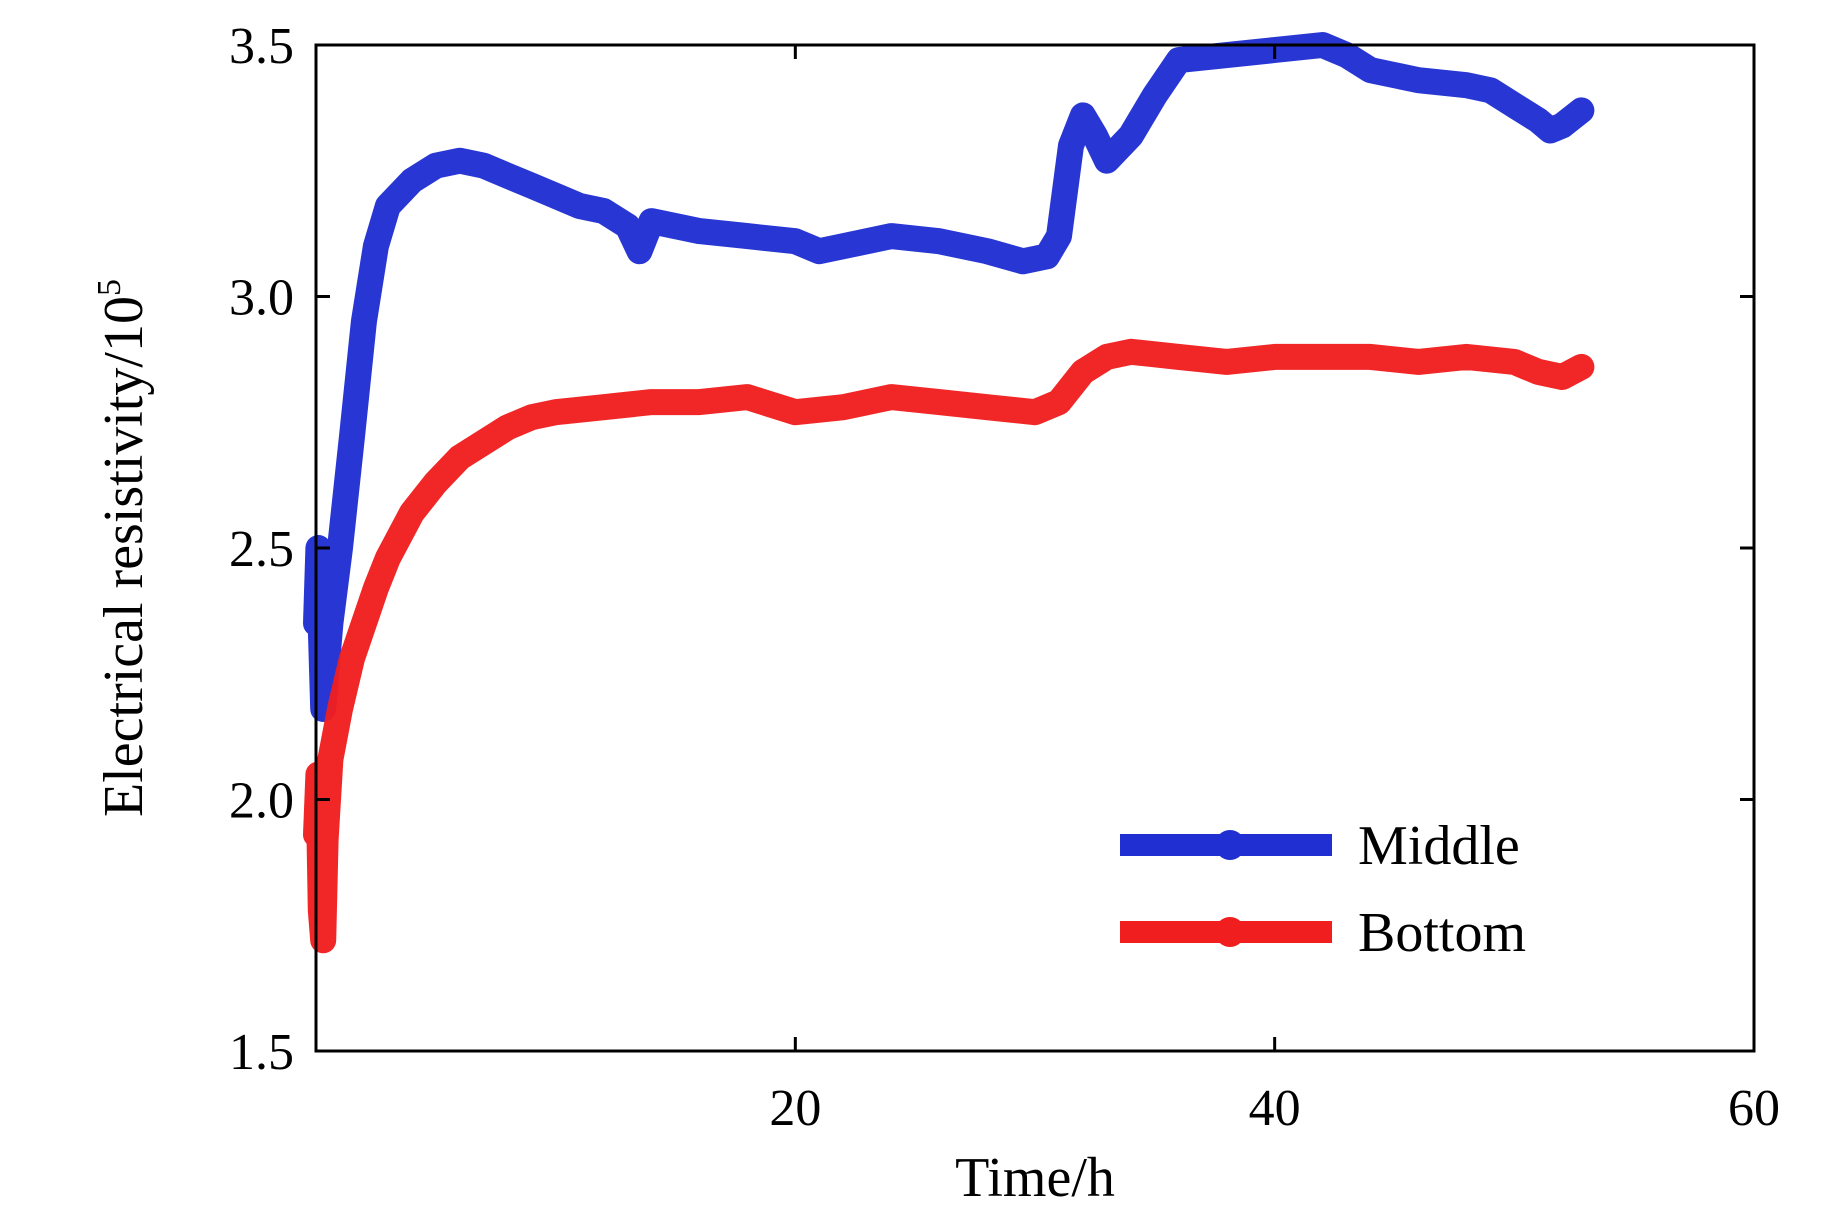 This screenshot has height=1228, width=1843. I want to click on legend: Middle Bottom, so click(1323, 889).